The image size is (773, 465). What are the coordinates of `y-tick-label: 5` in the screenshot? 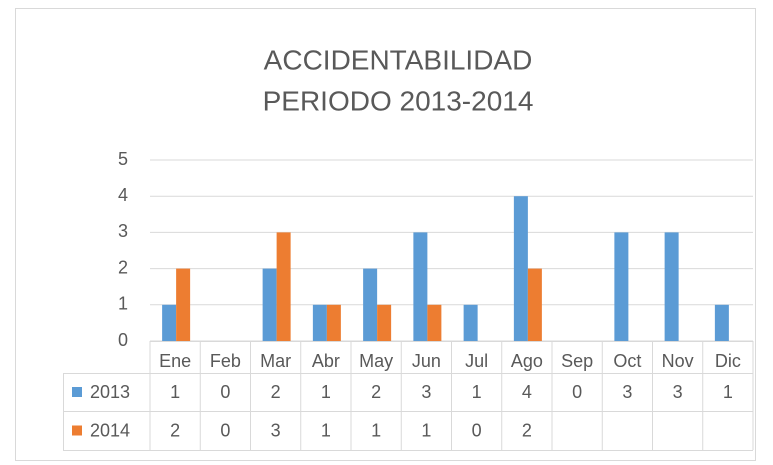 It's located at (123, 159).